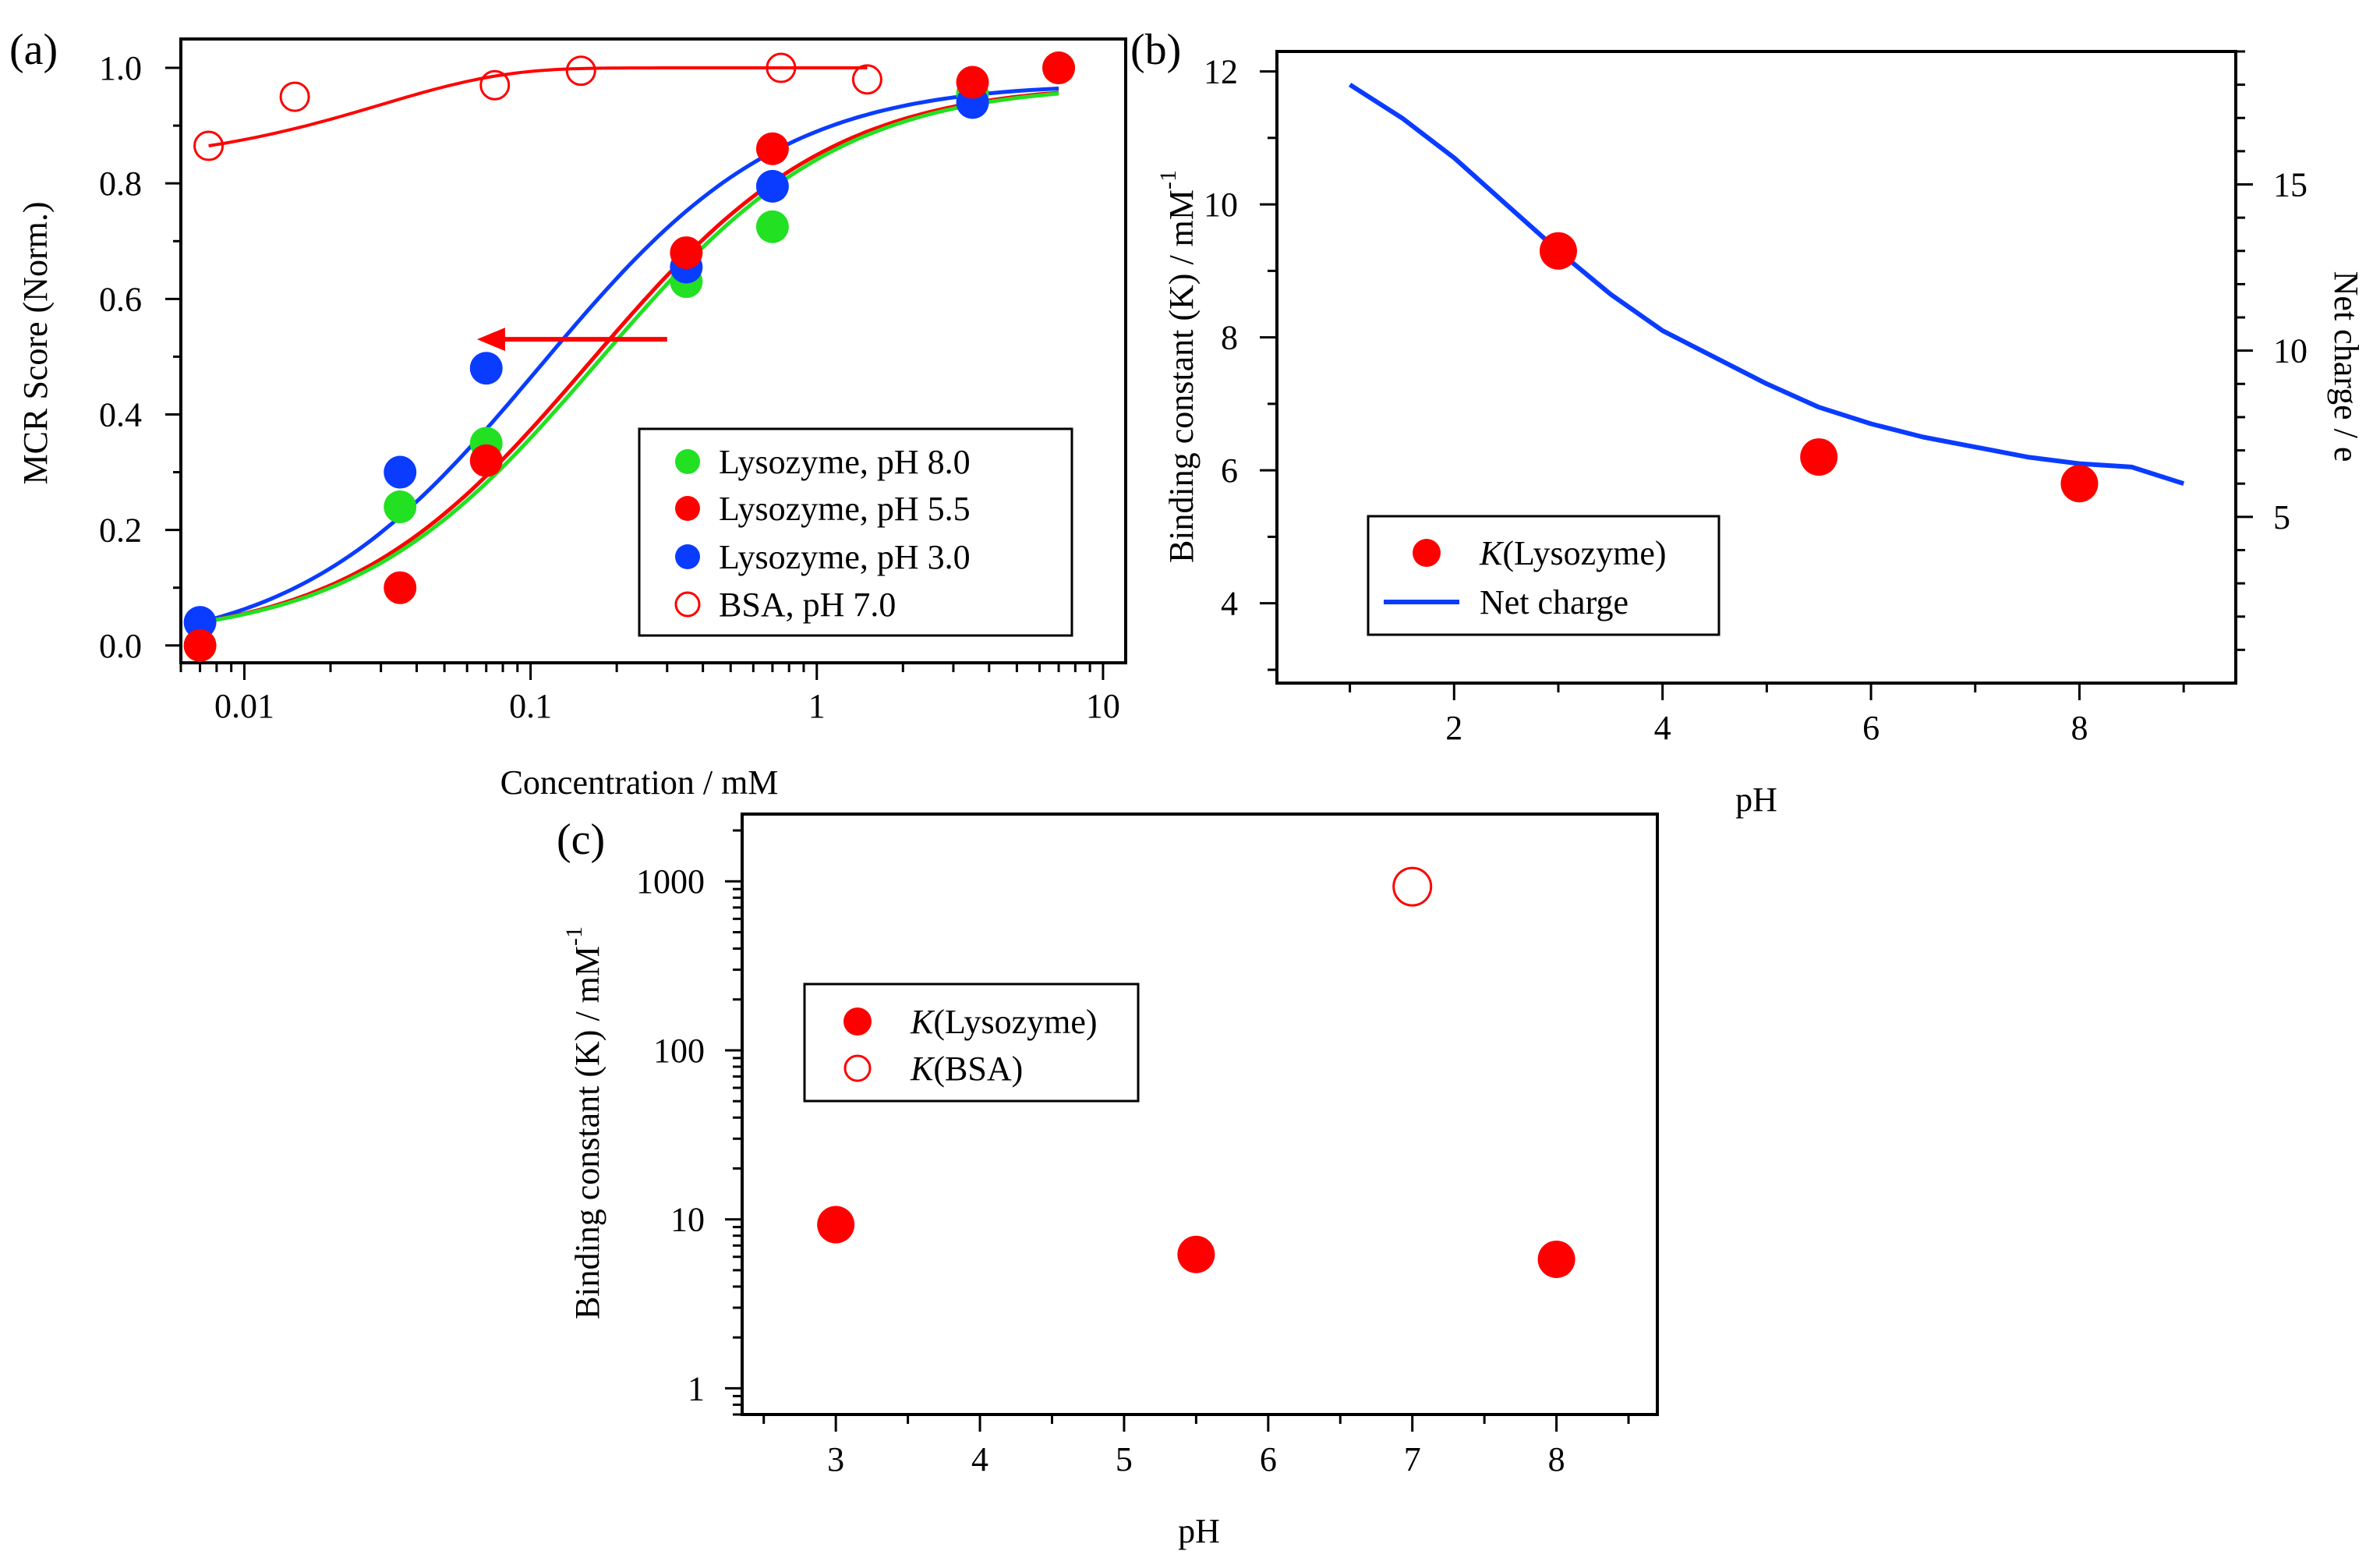  Describe the element at coordinates (1756, 800) in the screenshot. I see `panel-b-xlabel: pH` at that location.